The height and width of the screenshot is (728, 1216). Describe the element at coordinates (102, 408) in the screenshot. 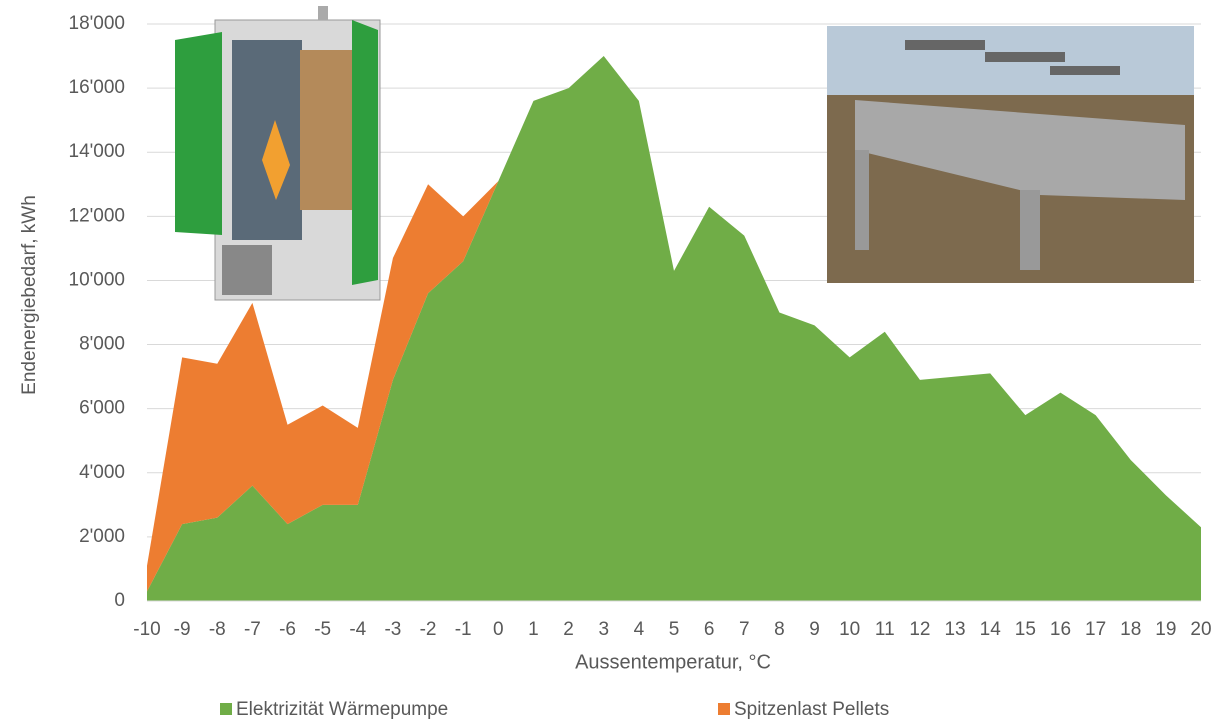

I see `y-tick-label: 6'000` at that location.